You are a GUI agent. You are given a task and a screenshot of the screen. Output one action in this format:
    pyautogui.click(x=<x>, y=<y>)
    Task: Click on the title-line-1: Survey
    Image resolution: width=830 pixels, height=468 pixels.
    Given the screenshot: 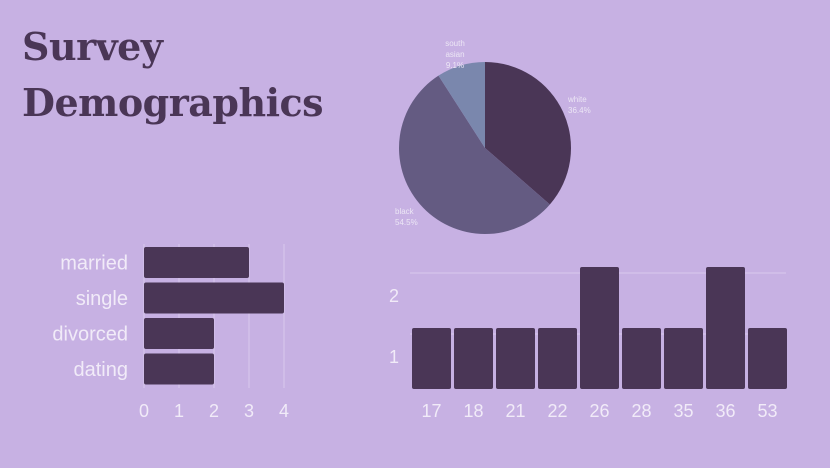 What is the action you would take?
    pyautogui.click(x=92, y=46)
    